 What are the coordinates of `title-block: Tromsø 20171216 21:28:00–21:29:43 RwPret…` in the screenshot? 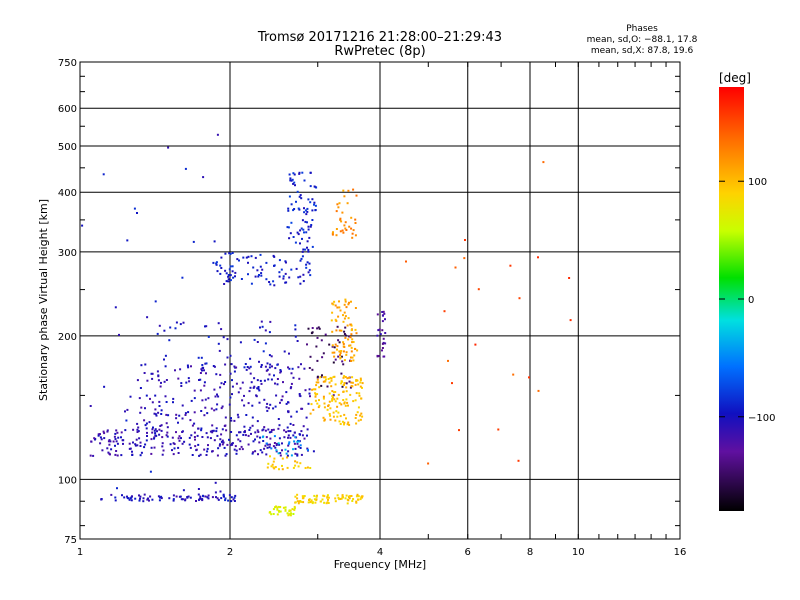 It's located at (379, 44).